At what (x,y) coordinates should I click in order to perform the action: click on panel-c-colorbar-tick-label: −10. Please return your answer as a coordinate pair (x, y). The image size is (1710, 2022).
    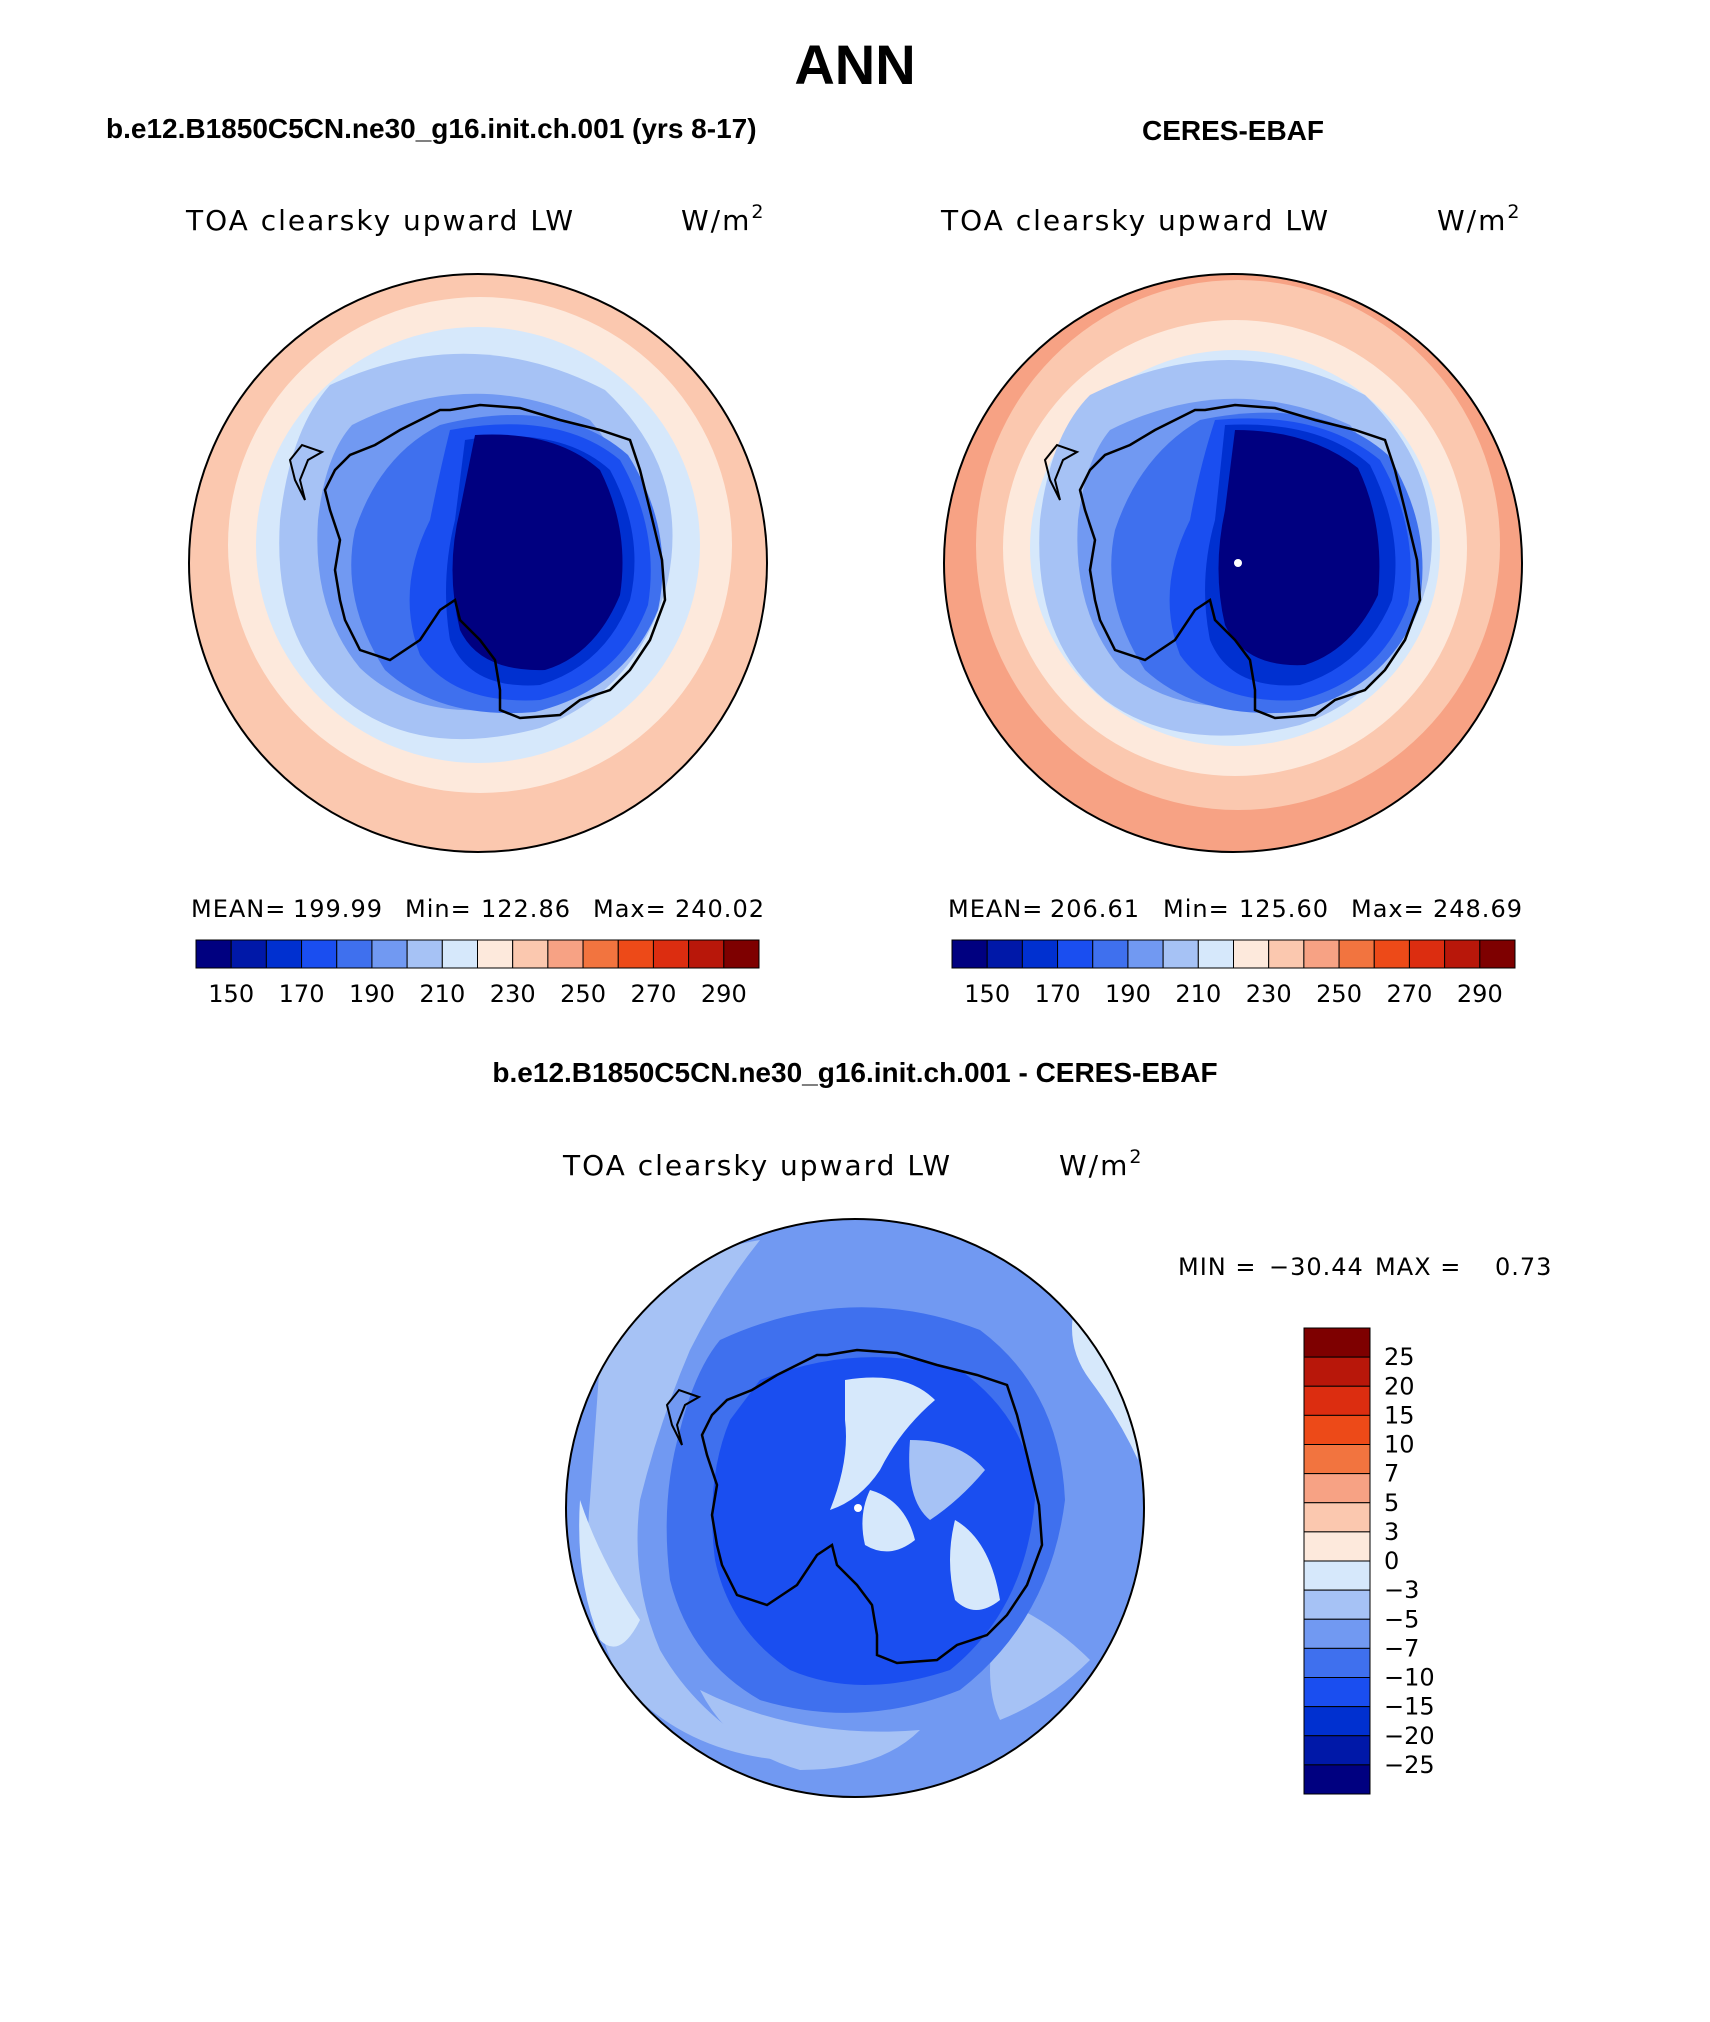
    Looking at the image, I should click on (1409, 1678).